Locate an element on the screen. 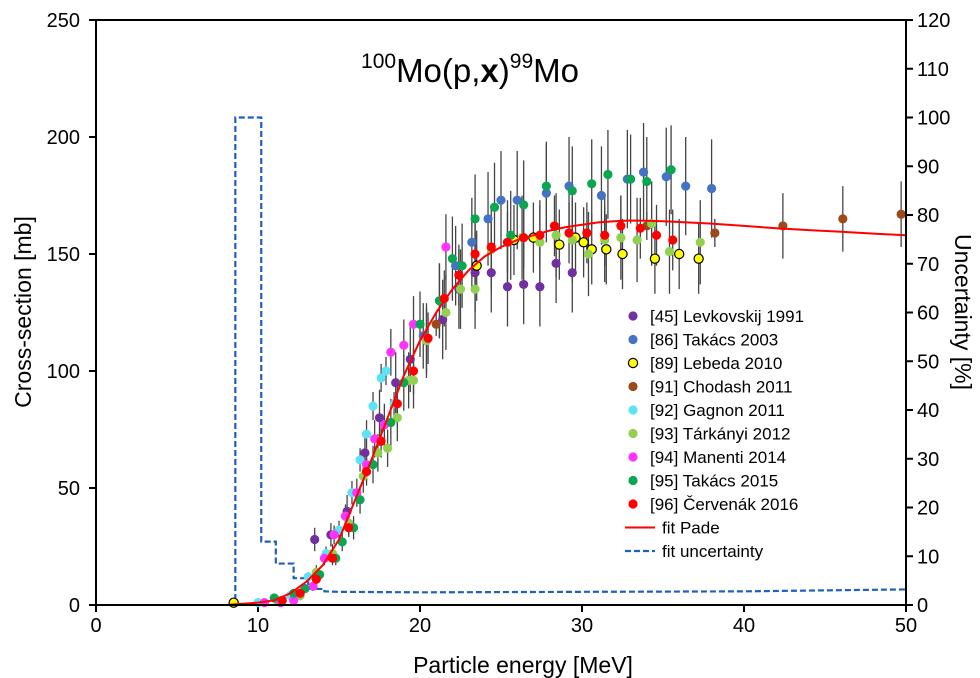 The width and height of the screenshot is (980, 678). y-tick-label: 100 is located at coordinates (63, 372).